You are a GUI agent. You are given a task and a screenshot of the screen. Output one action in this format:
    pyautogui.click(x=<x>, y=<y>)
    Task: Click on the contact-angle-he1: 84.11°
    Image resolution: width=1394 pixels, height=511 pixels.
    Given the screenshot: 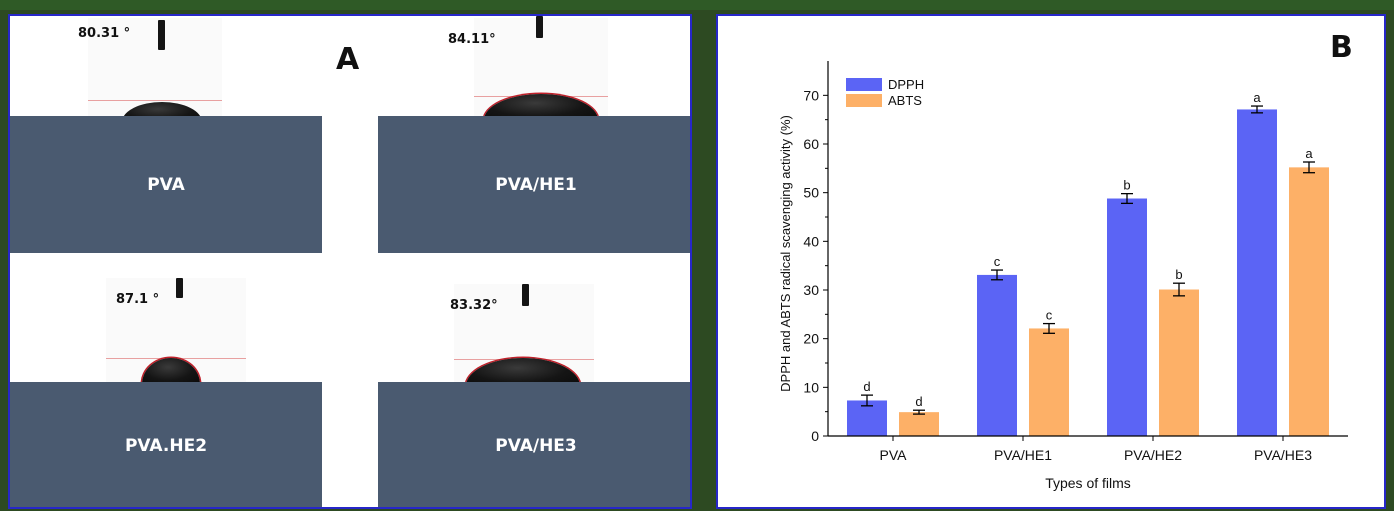 What is the action you would take?
    pyautogui.click(x=472, y=39)
    